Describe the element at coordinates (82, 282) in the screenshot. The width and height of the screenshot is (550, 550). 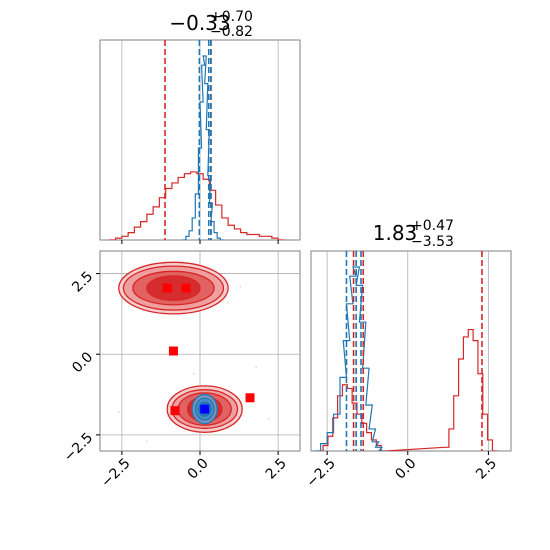
I see `y-tick-label: 2.5` at that location.